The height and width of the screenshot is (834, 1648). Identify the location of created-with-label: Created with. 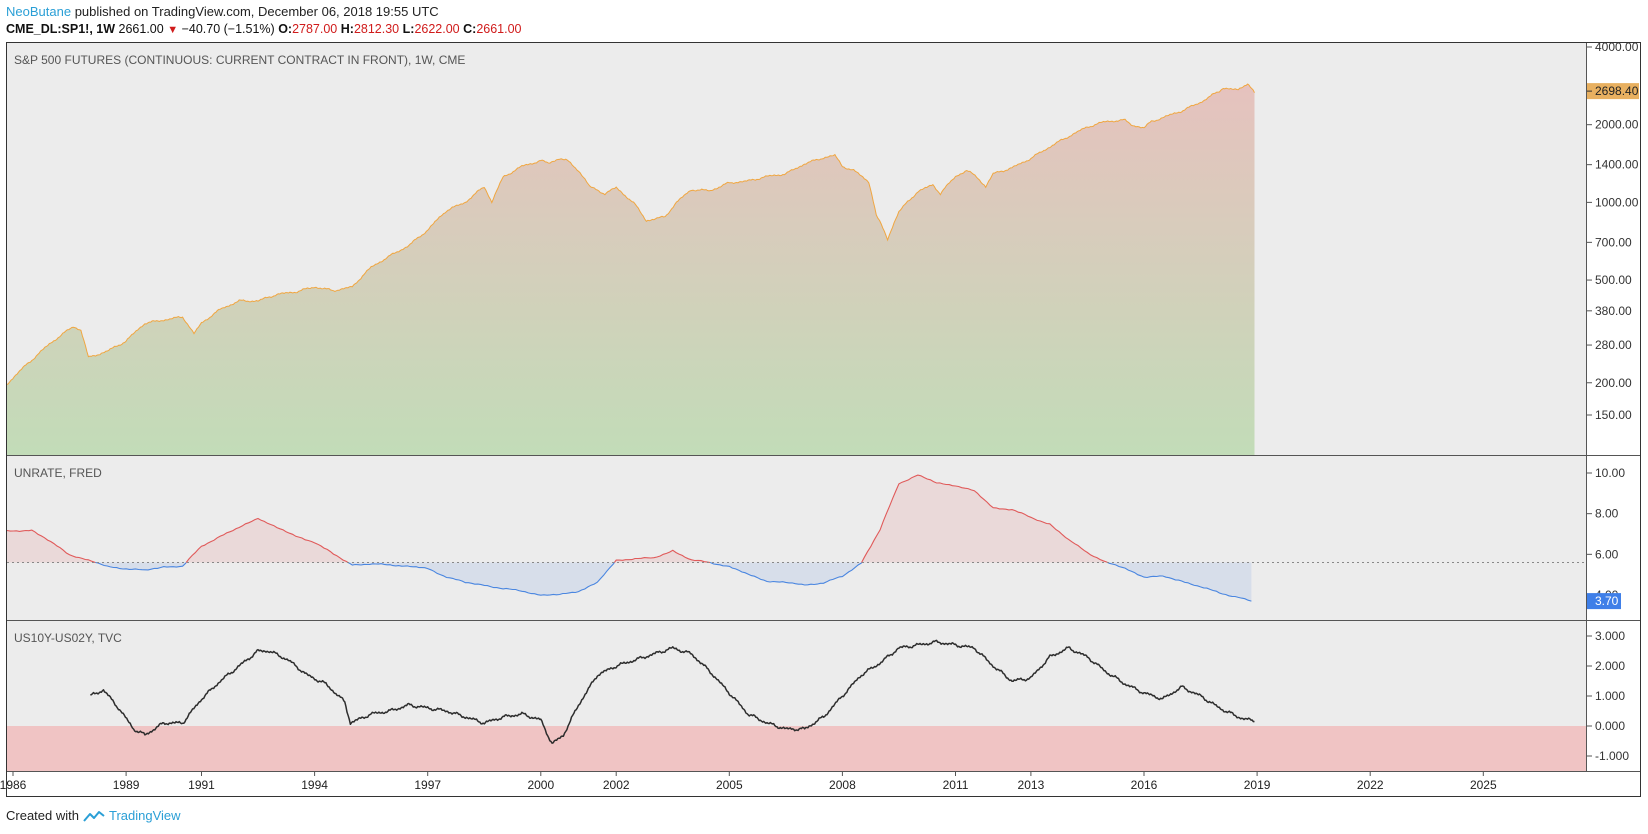
(42, 815).